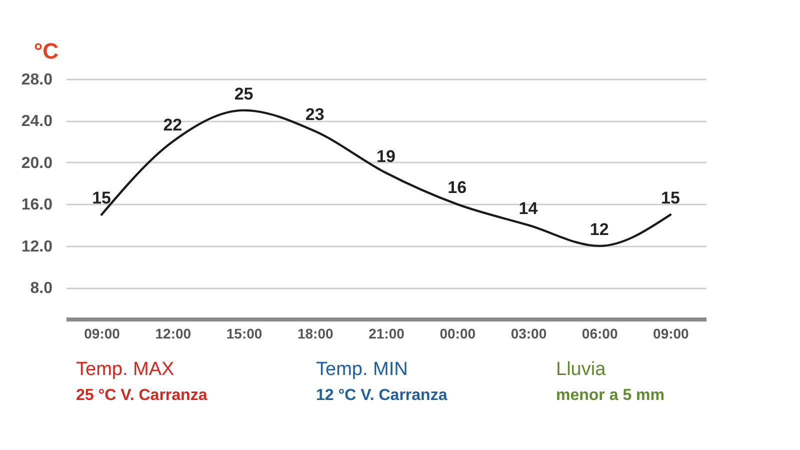  Describe the element at coordinates (37, 205) in the screenshot. I see `y-tick-label: 16.0` at that location.